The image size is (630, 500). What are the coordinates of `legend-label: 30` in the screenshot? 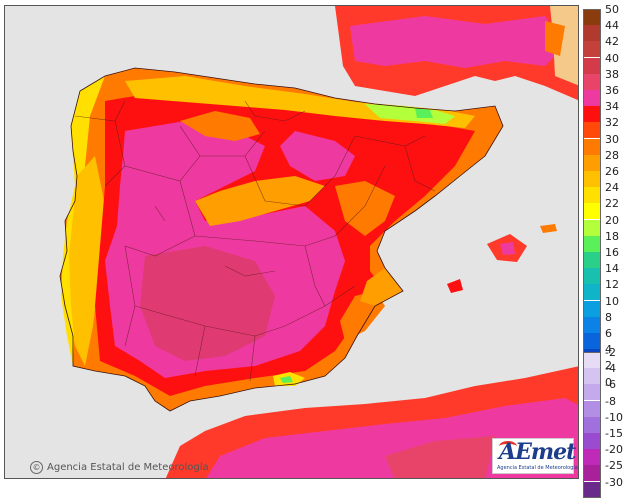 It's located at (612, 139).